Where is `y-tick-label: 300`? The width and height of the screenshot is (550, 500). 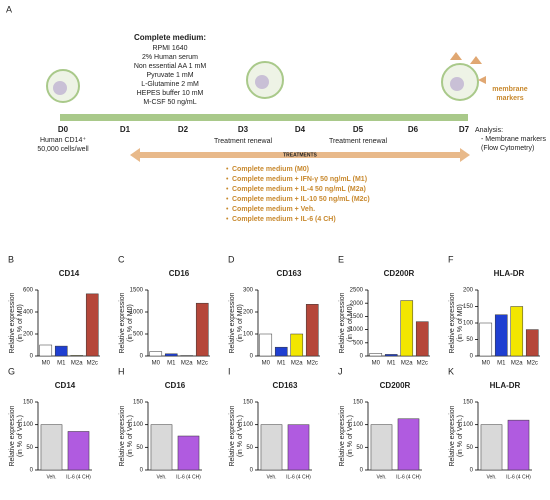
y-tick-label: 300 is located at coordinates (248, 291).